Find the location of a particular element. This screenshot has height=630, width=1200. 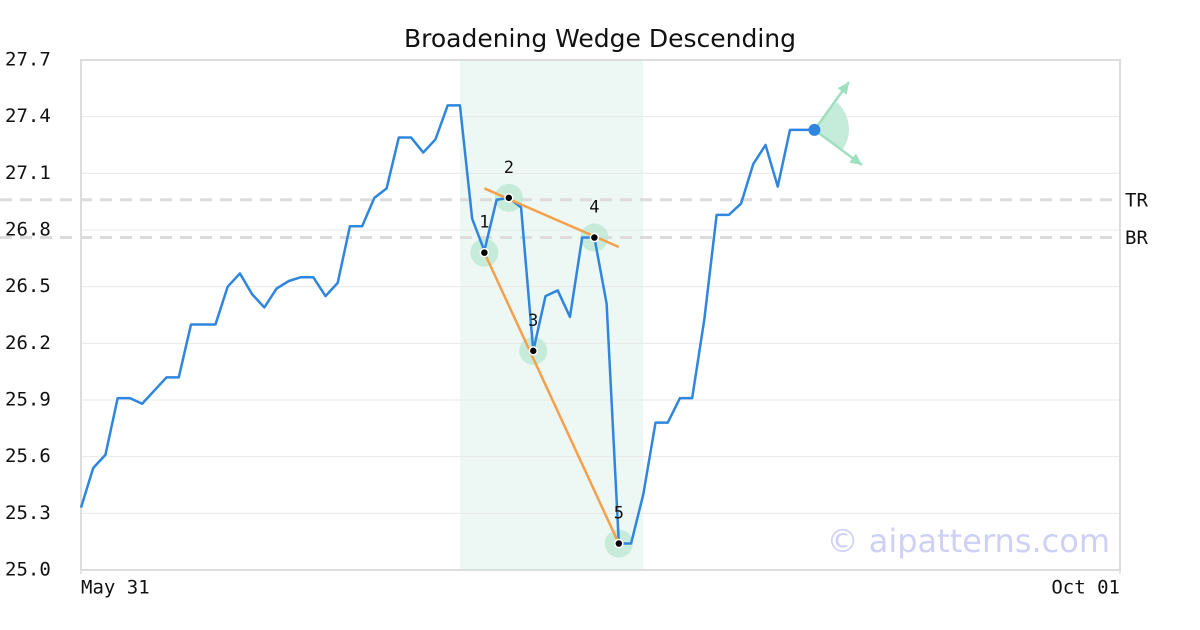

pivot-label: 5 is located at coordinates (619, 514).